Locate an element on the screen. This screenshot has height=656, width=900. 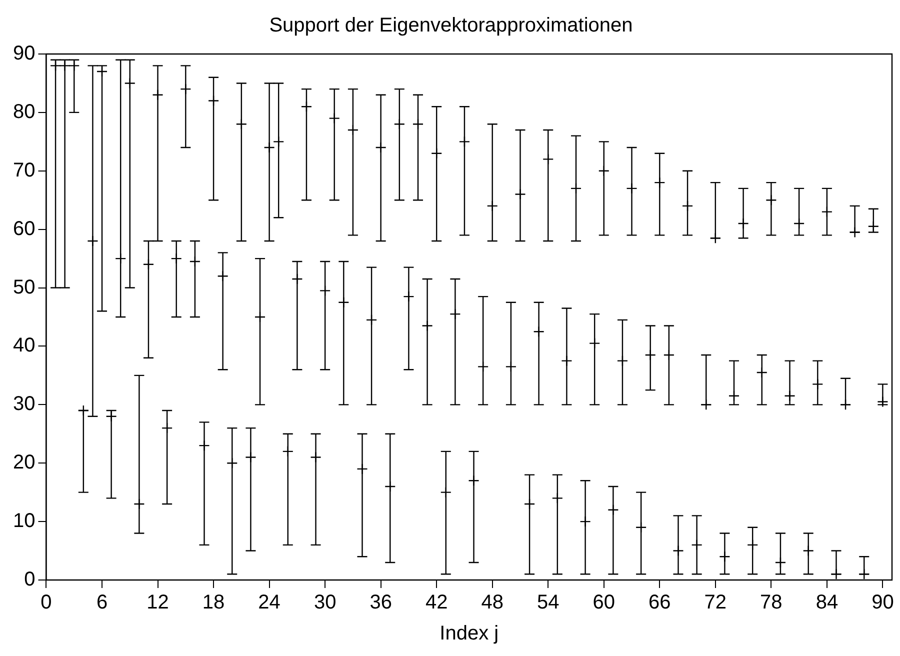
y-tick-label: 0 is located at coordinates (30, 579).